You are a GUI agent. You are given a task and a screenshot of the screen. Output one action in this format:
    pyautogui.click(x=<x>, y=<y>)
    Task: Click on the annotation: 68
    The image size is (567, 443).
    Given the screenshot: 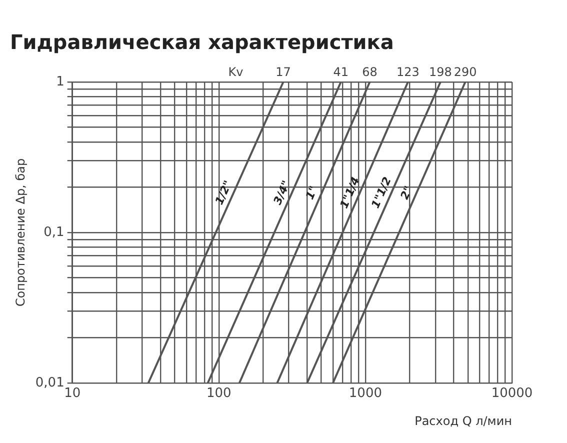 What is the action you would take?
    pyautogui.click(x=370, y=72)
    